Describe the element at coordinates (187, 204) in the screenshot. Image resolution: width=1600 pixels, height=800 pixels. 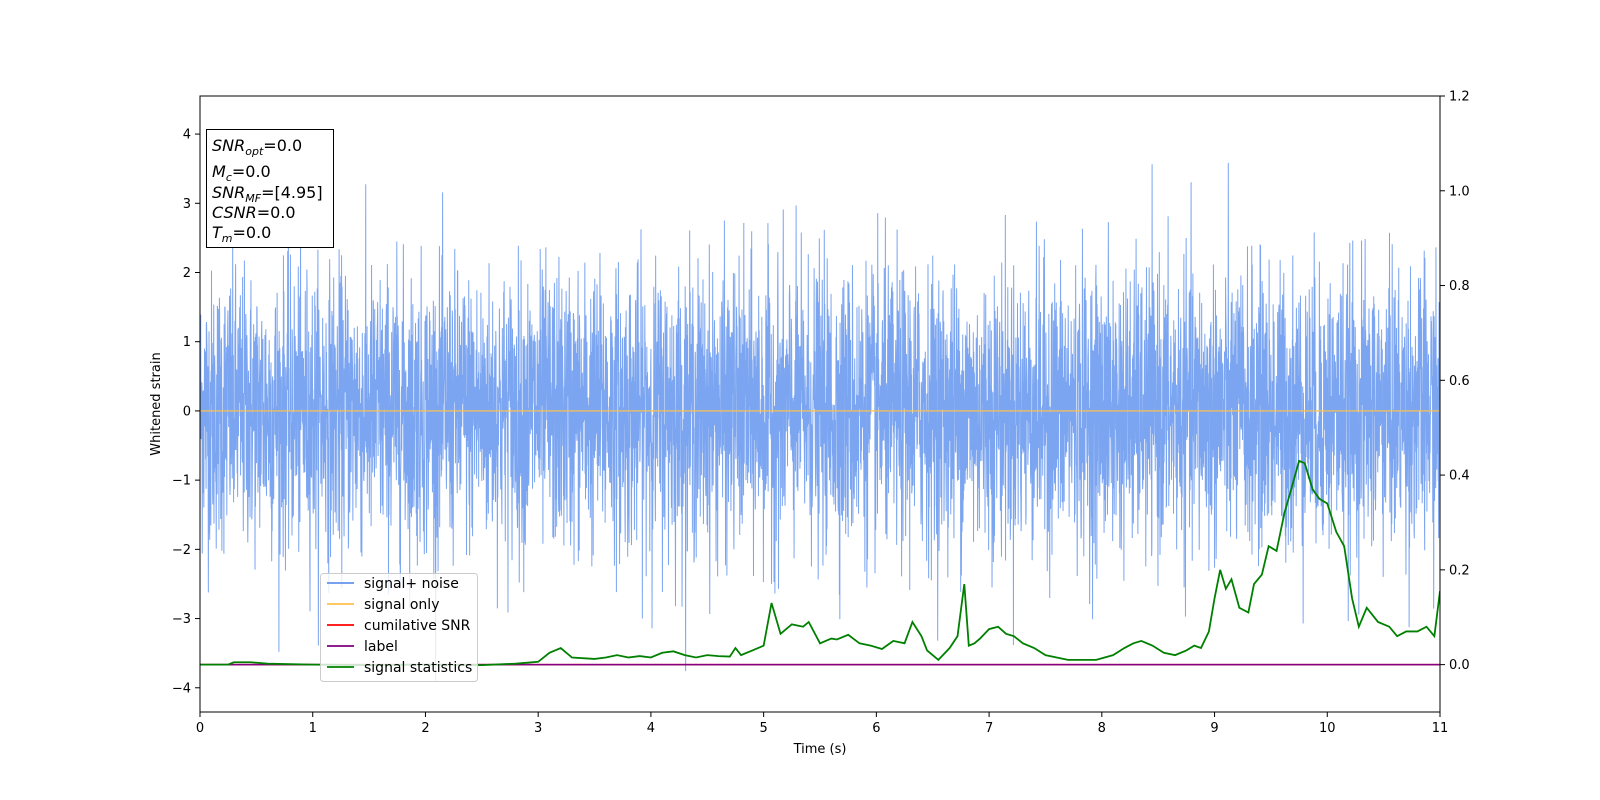
I see `y-tick-label: 3` at that location.